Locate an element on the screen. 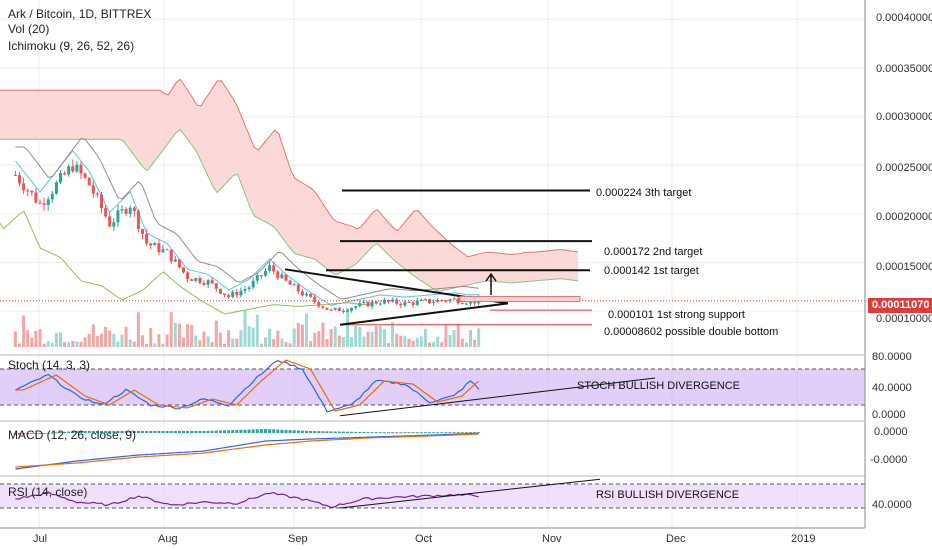  price-tick-1: 0.00035000 is located at coordinates (904, 69).